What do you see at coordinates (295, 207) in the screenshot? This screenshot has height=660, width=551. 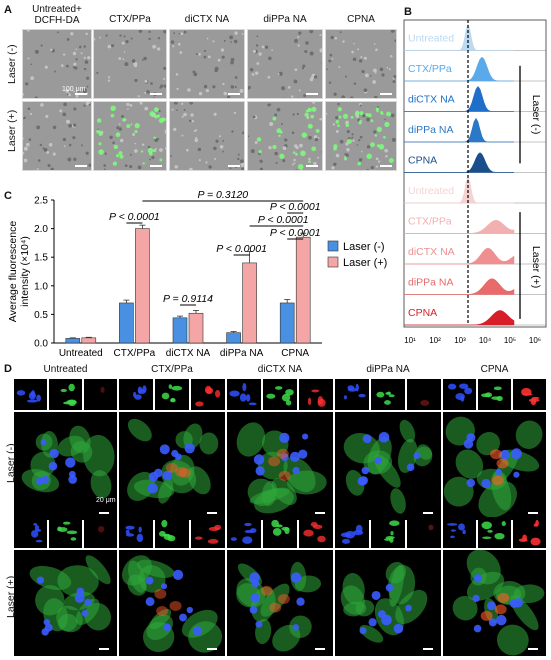 I see `pvalue-2: P < 0.0001` at bounding box center [295, 207].